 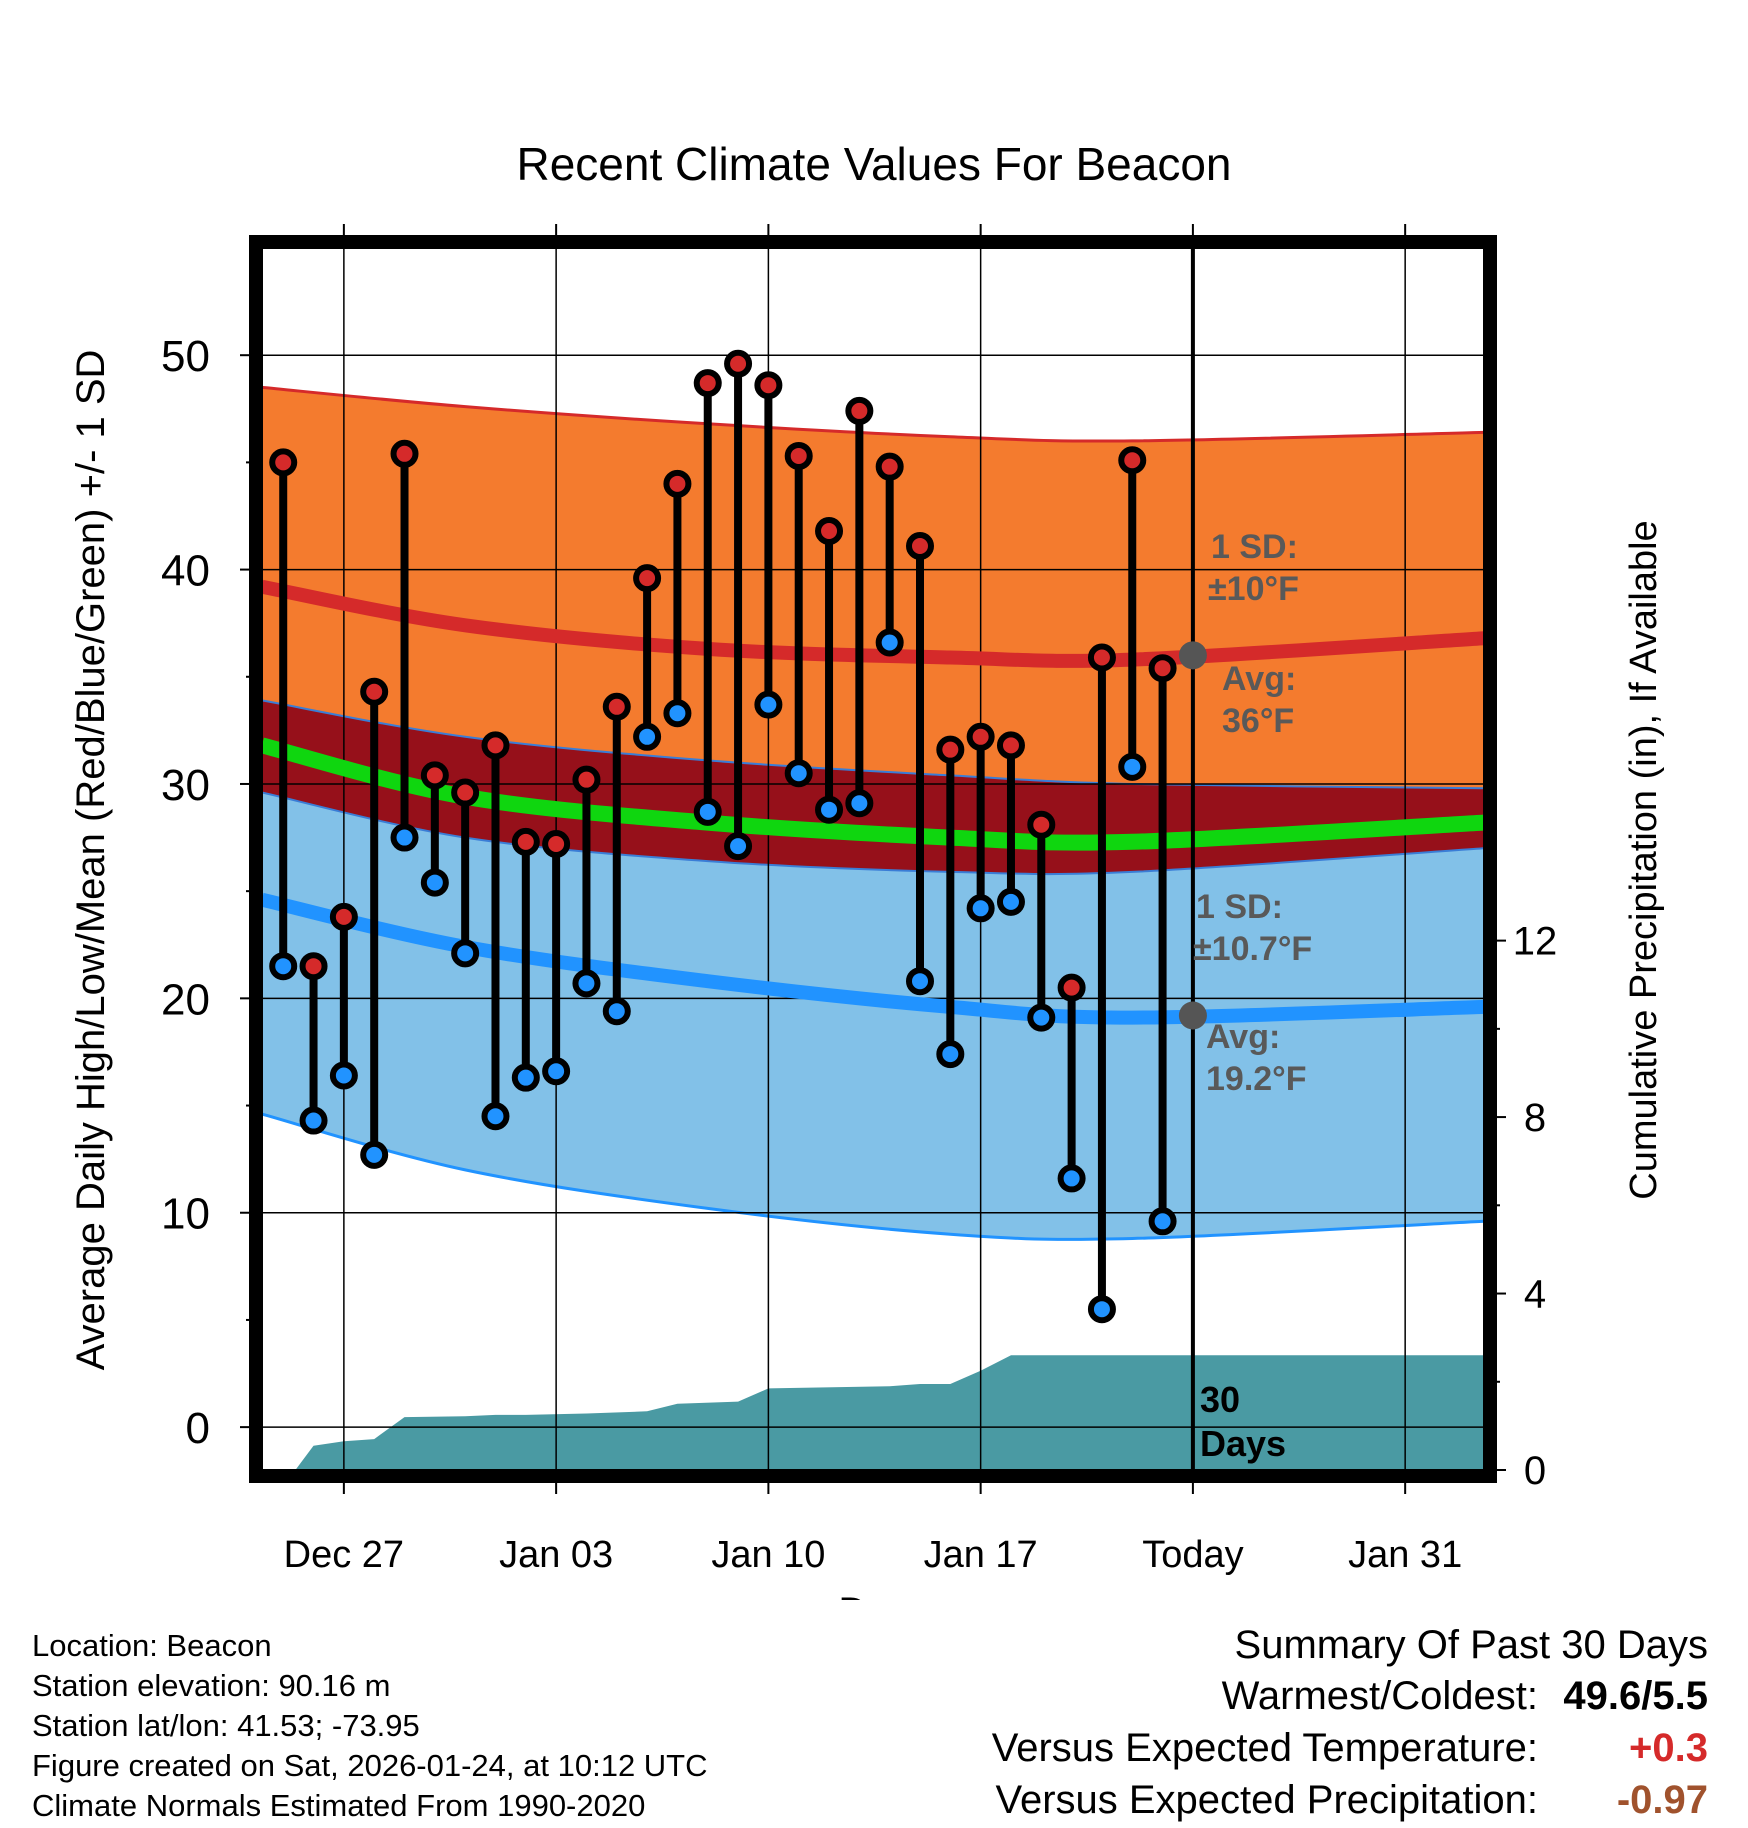 What do you see at coordinates (185, 571) in the screenshot?
I see `y-tick-label-left: 40` at bounding box center [185, 571].